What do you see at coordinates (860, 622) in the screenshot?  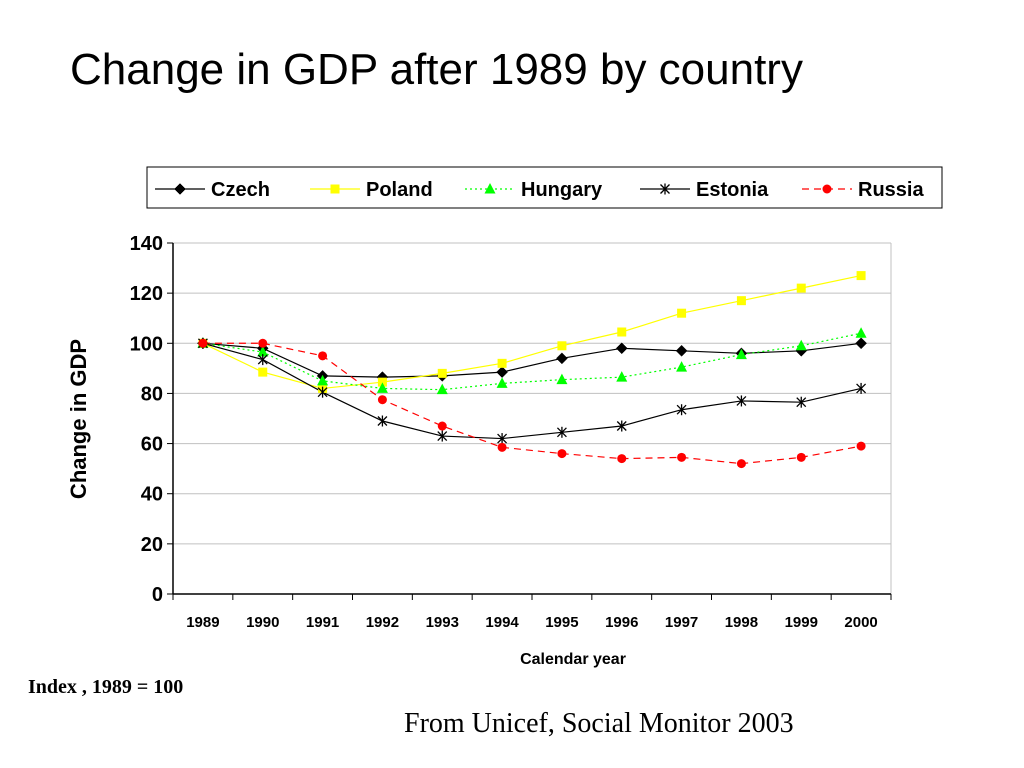 I see `x-tick-label: 2000` at bounding box center [860, 622].